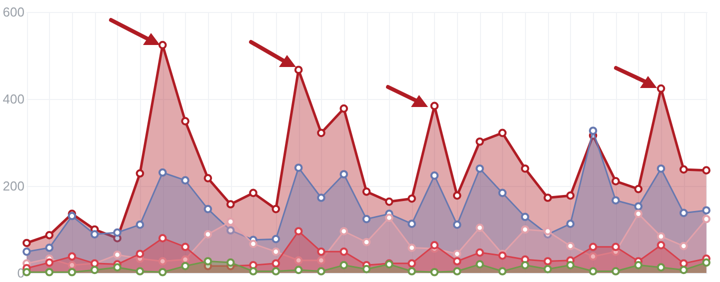 The image size is (720, 282). I want to click on y-tick-label: 400, so click(13, 99).